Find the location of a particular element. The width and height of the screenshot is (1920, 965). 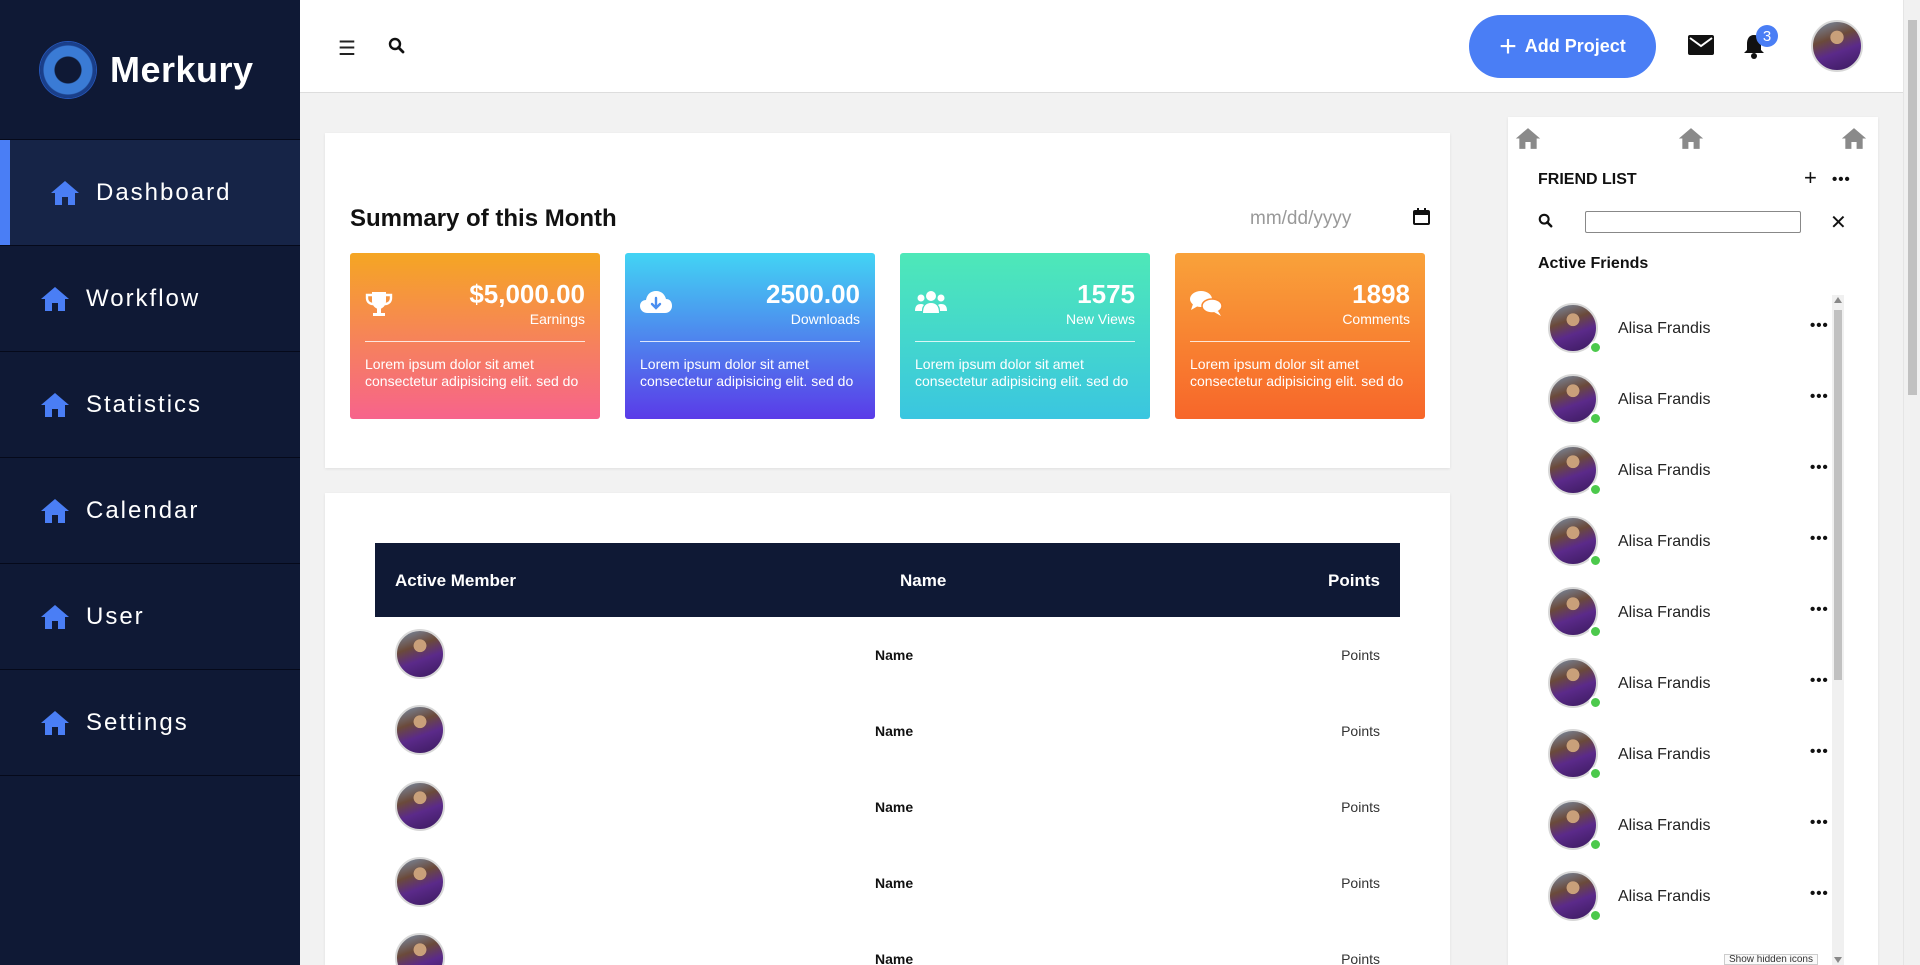

friend-list-scrollbar is located at coordinates (1838, 630).